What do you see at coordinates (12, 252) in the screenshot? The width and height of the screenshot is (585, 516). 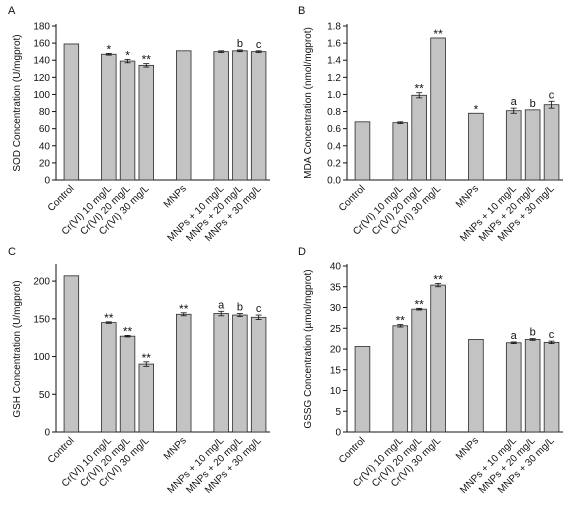 I see `panel-label: C` at bounding box center [12, 252].